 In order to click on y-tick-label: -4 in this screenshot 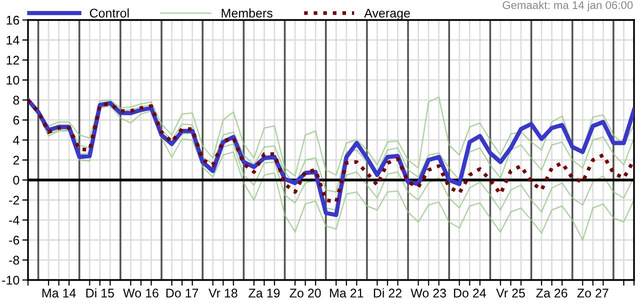, I will do `click(14, 220)`.